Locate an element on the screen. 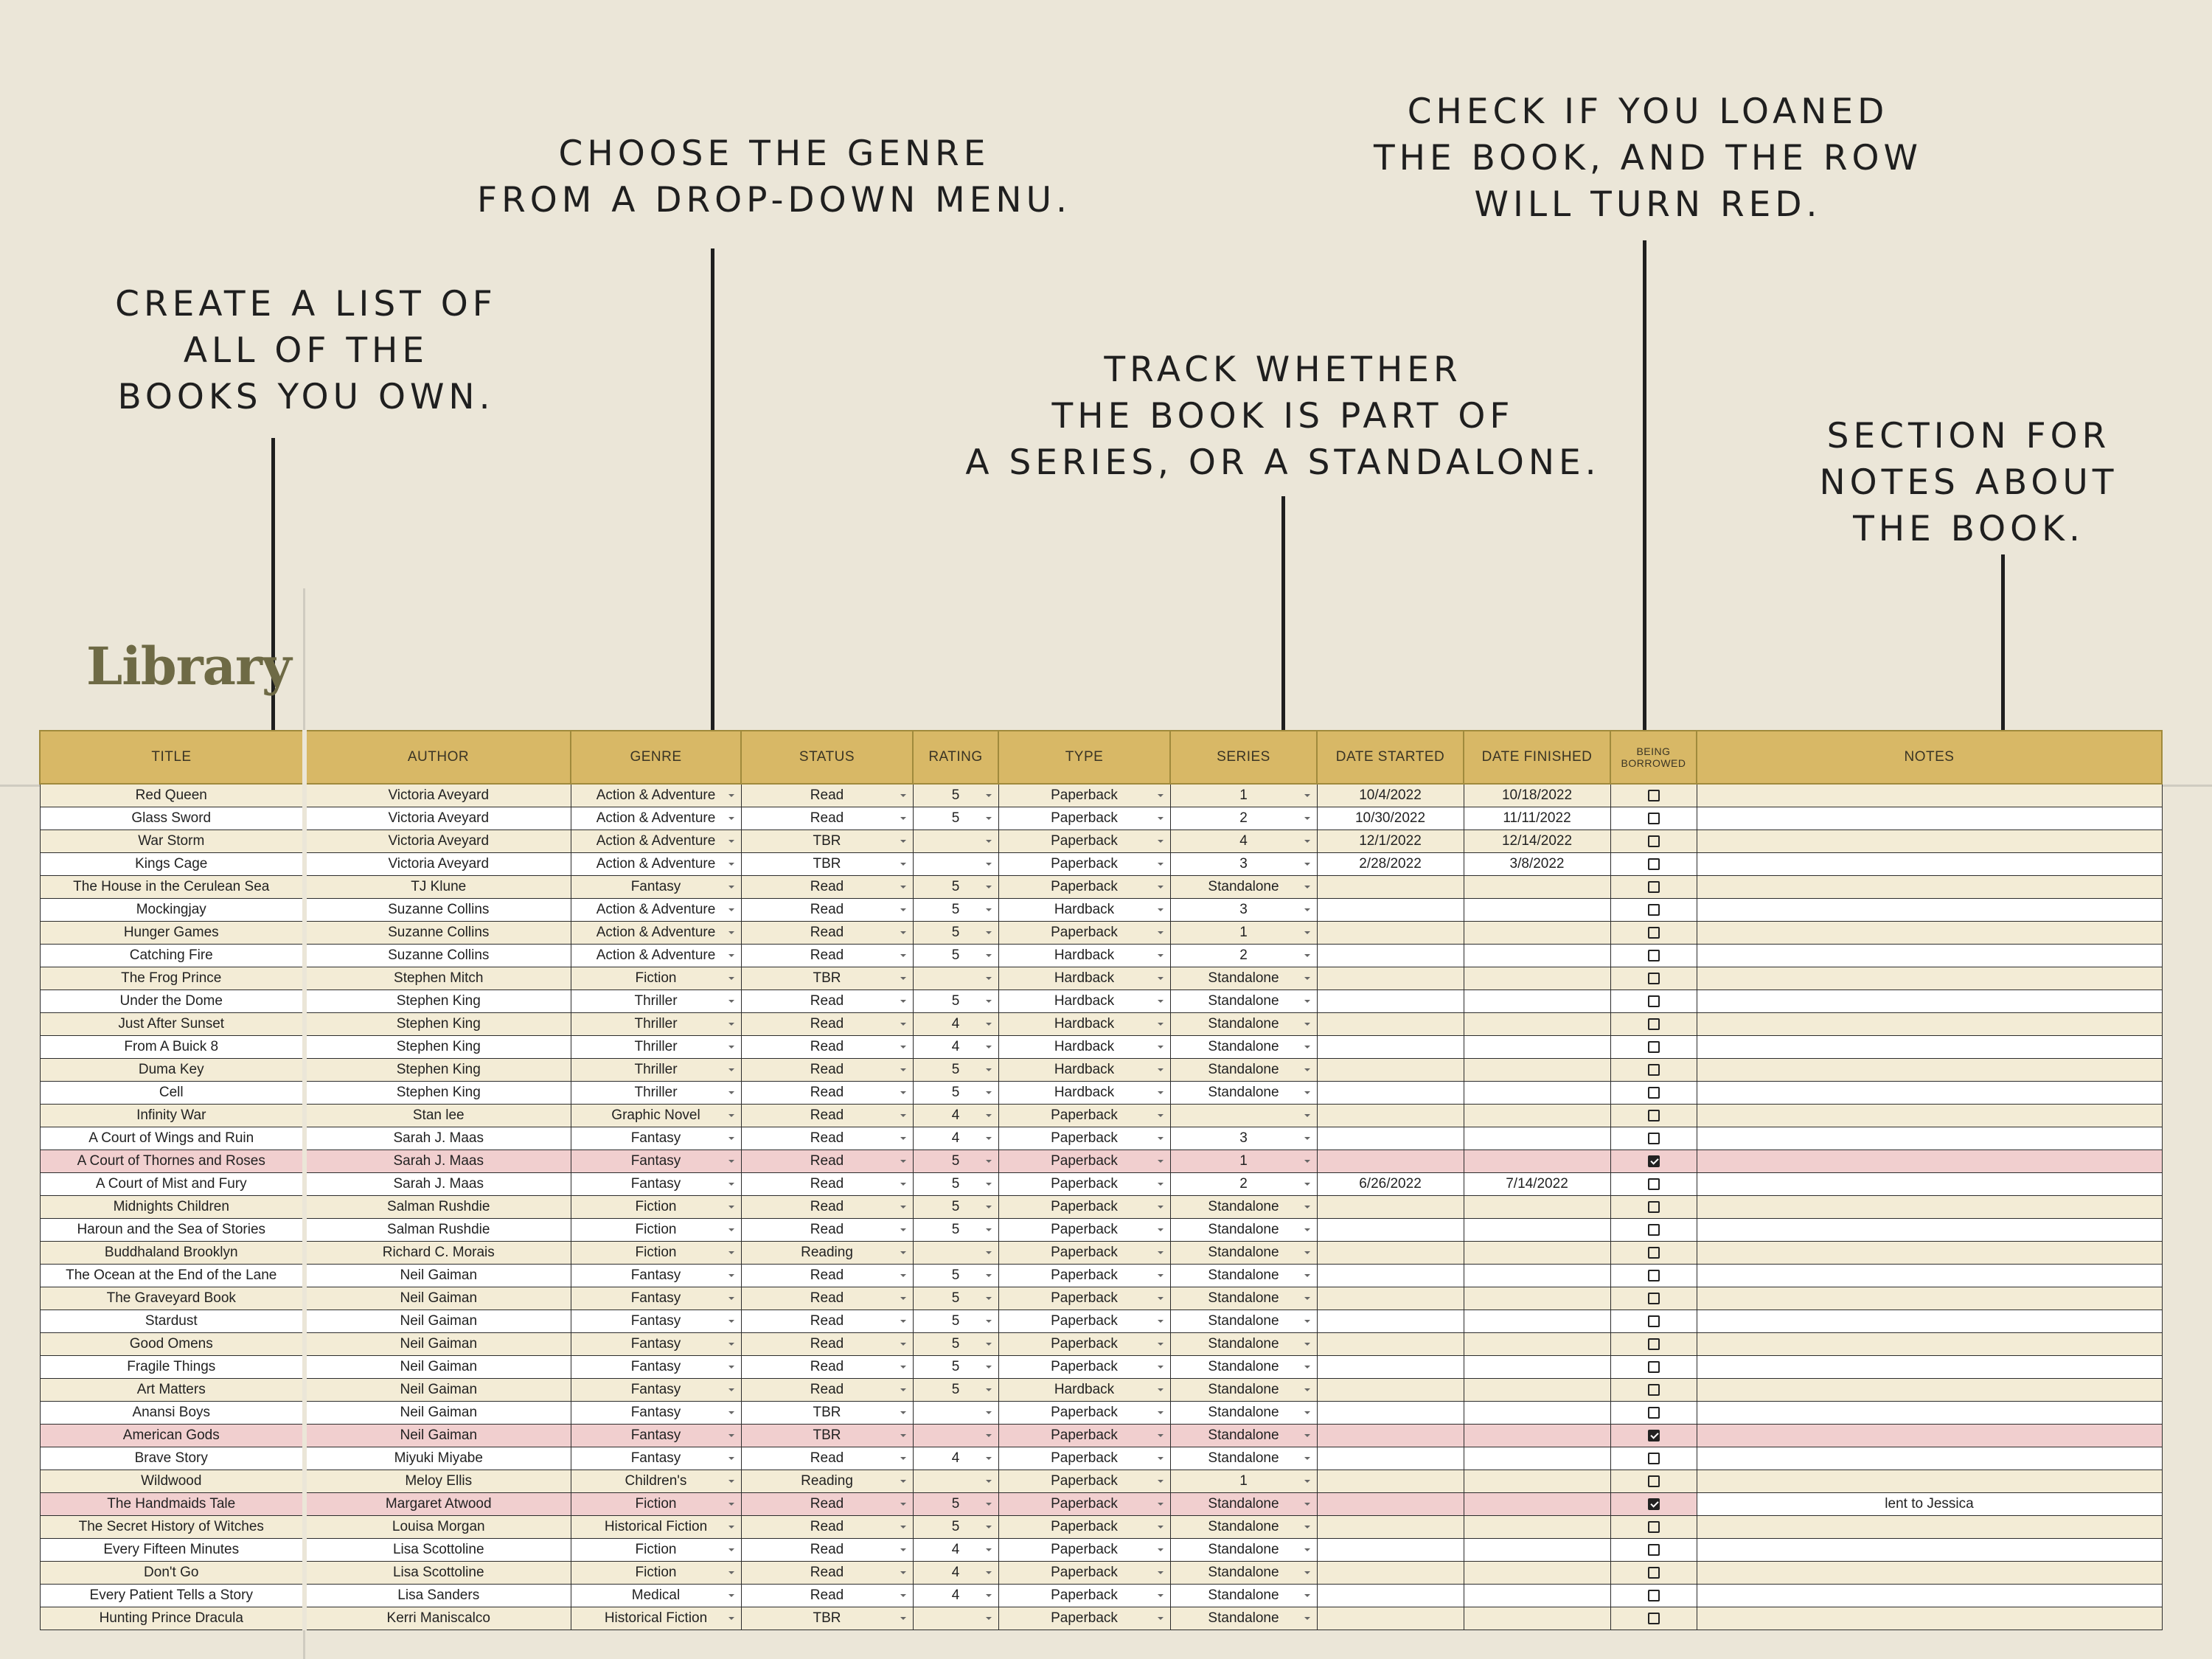 The image size is (2212, 1659). title-cell: Catching Fire is located at coordinates (172, 955).